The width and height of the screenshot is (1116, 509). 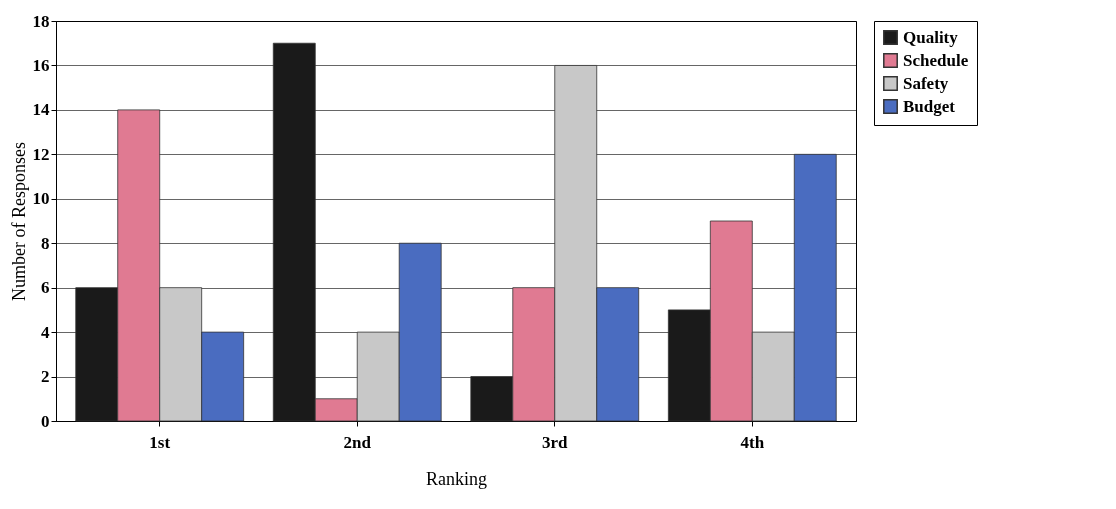 I want to click on x-tick-label: 2nd, so click(x=357, y=442).